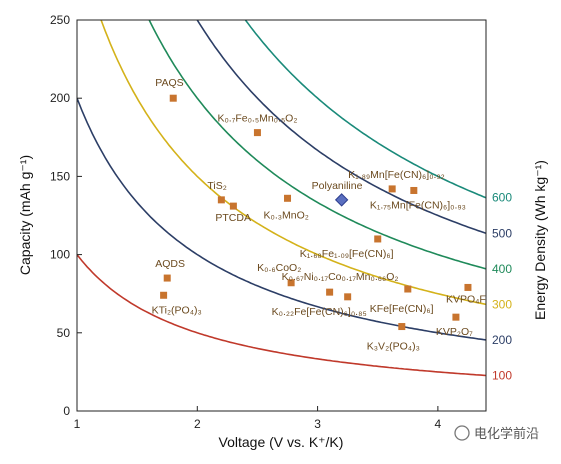  Describe the element at coordinates (281, 442) in the screenshot. I see `x-axis-title: Voltage (V vs. K⁺/K)` at that location.